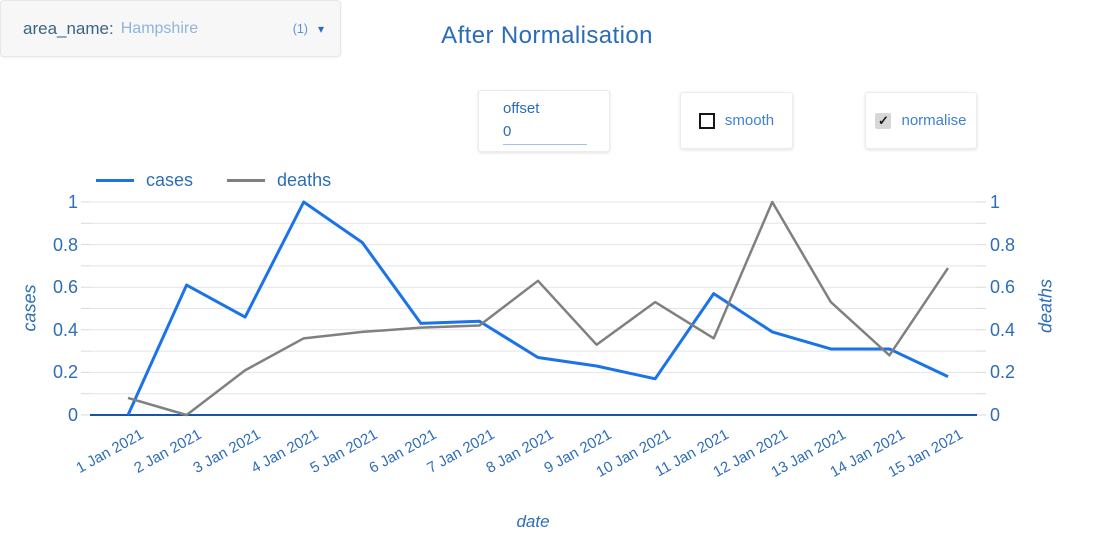 Image resolution: width=1094 pixels, height=545 pixels. I want to click on legend-swatch-deaths, so click(246, 180).